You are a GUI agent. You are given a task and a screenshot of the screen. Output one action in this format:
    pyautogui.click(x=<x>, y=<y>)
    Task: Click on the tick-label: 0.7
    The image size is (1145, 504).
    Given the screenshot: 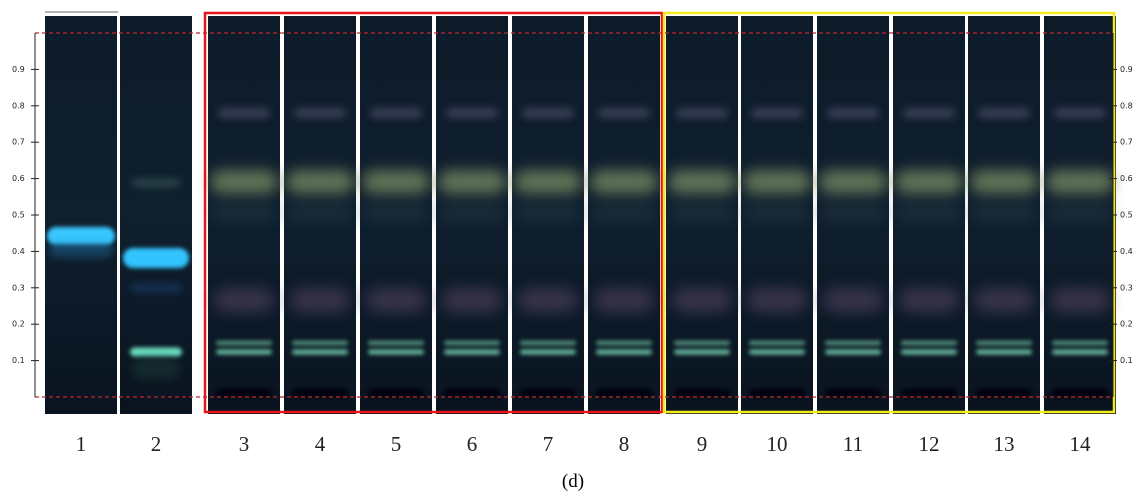 What is the action you would take?
    pyautogui.click(x=18, y=142)
    